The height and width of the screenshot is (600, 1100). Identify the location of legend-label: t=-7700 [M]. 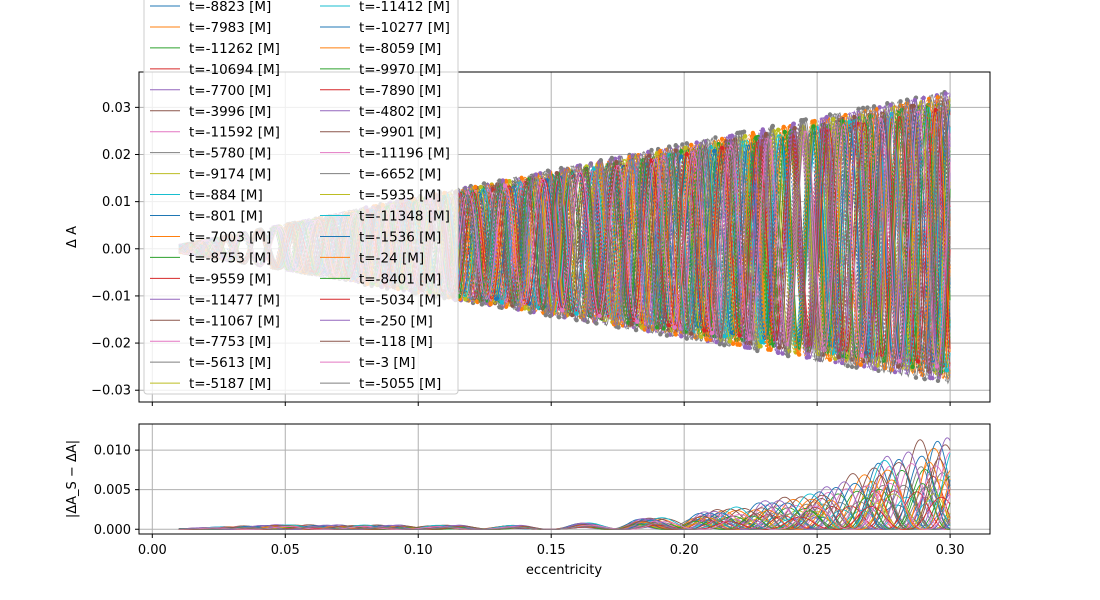
(230, 91).